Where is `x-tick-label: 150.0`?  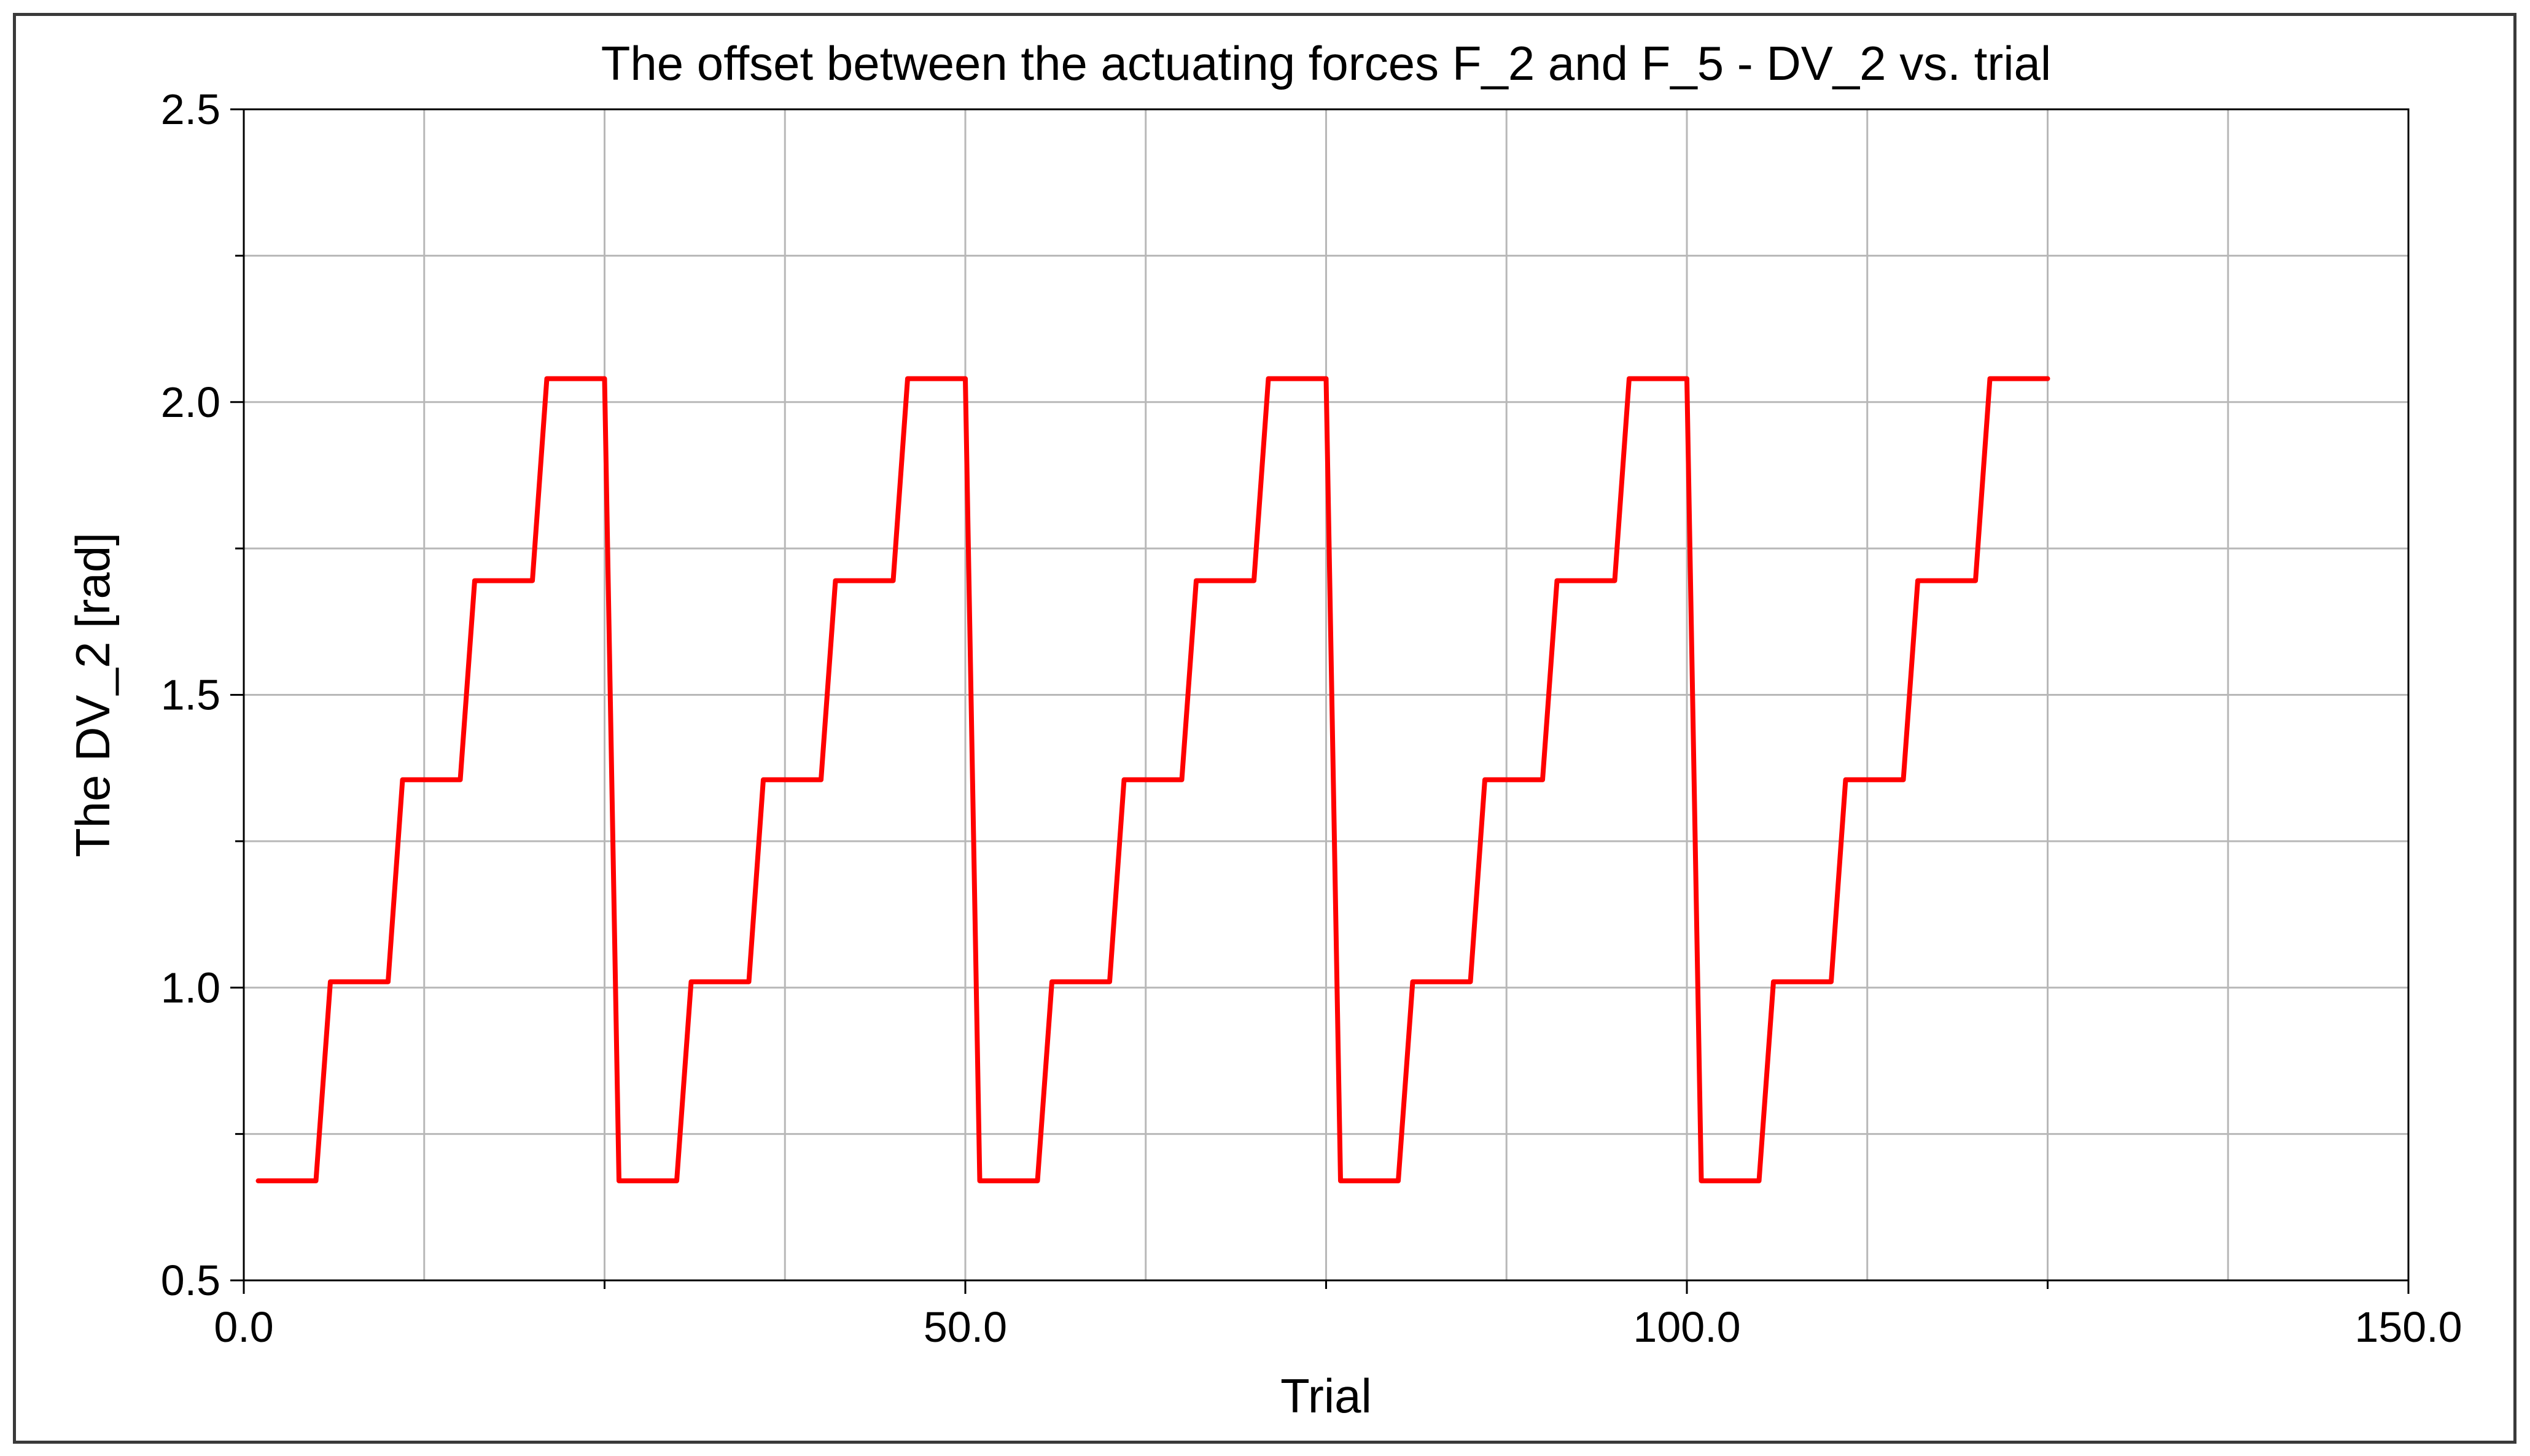
x-tick-label: 150.0 is located at coordinates (2408, 1327).